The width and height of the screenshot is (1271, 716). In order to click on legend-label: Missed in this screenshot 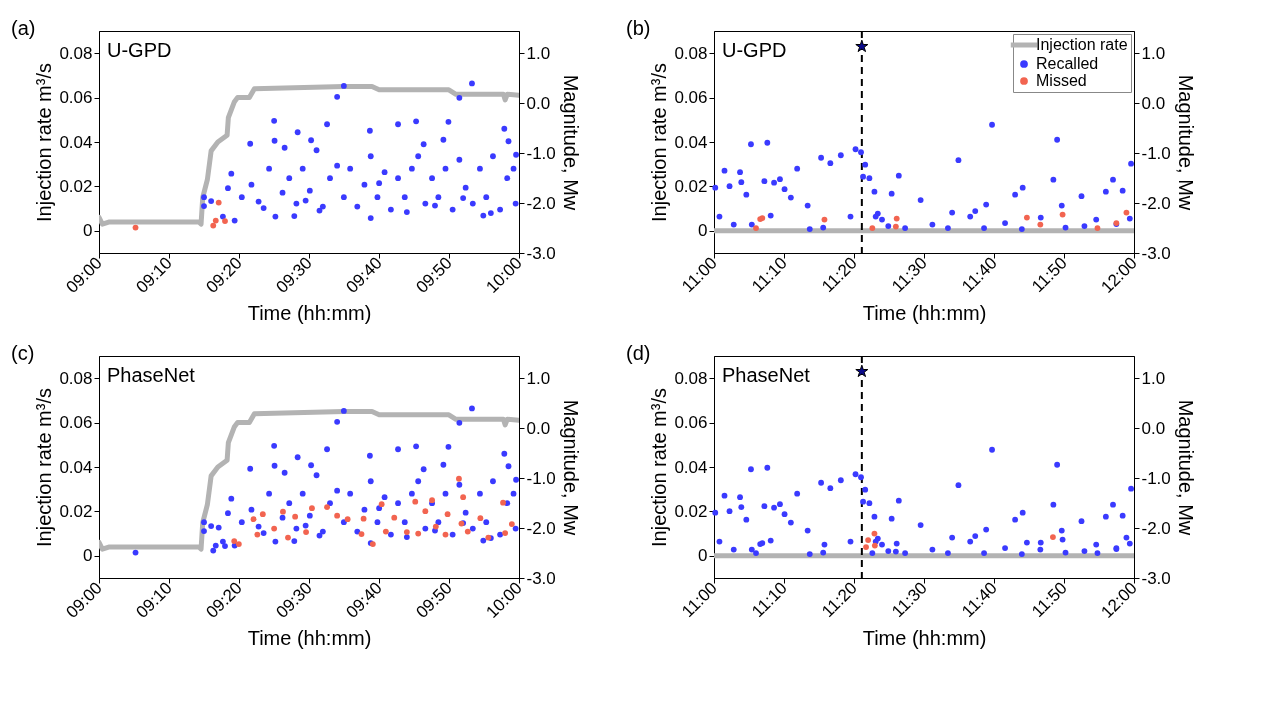, I will do `click(1061, 80)`.